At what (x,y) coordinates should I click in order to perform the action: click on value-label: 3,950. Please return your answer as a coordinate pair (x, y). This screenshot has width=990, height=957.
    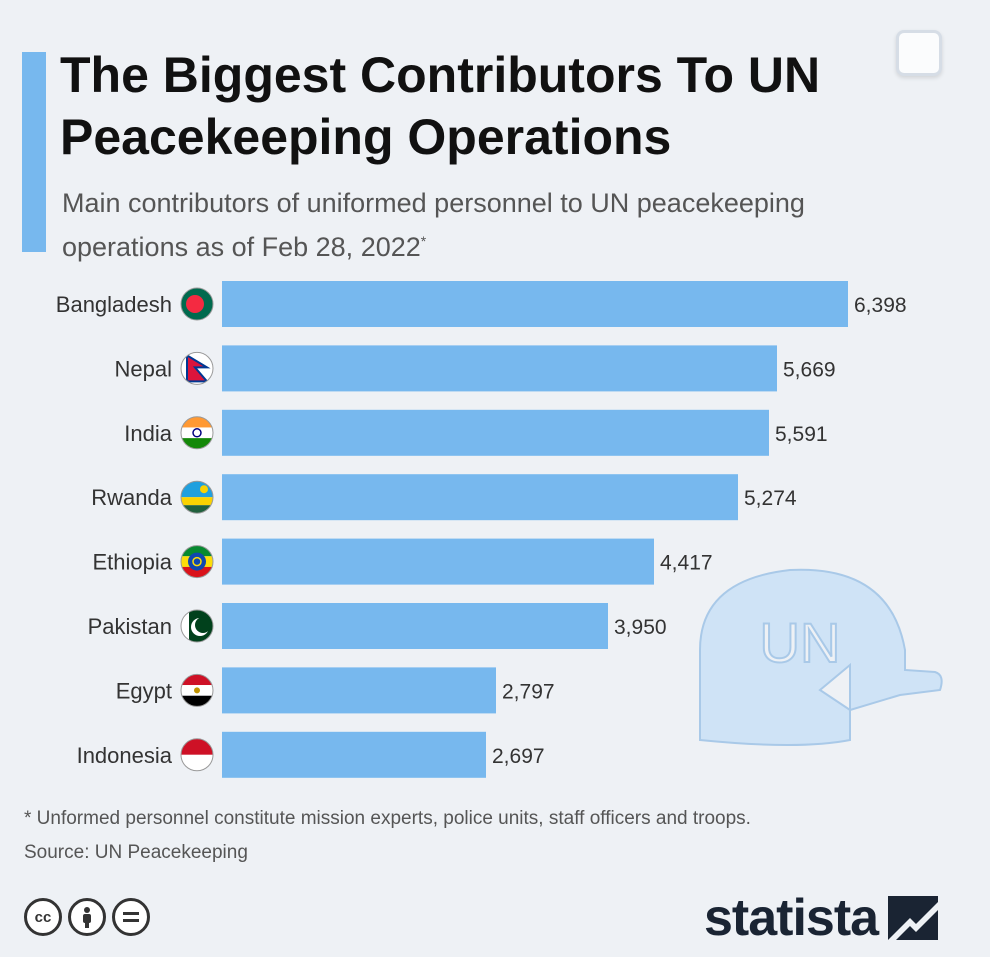
    Looking at the image, I should click on (640, 627).